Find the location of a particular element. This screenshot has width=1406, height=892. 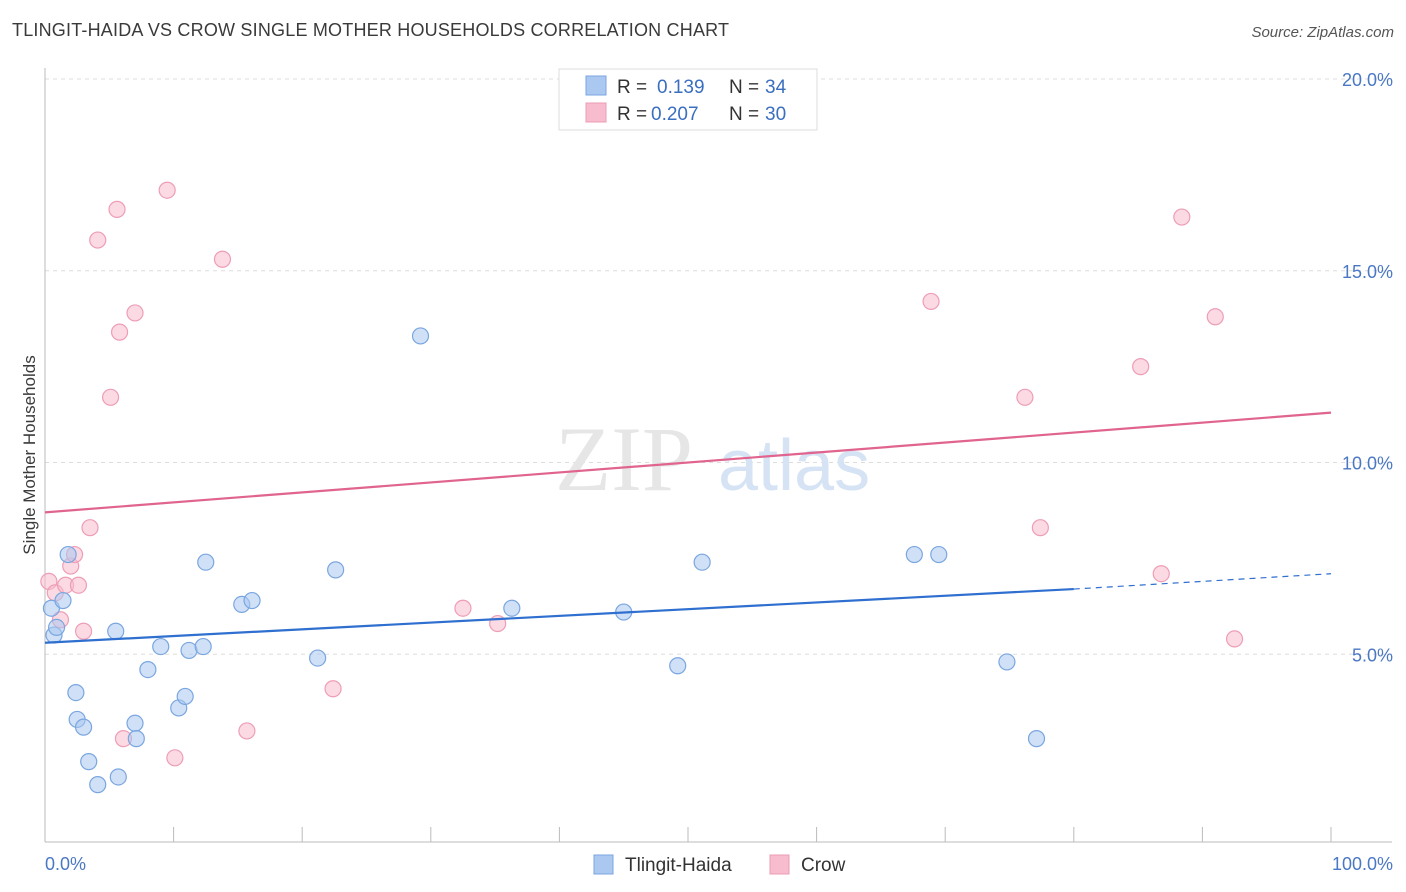

y-tick-label: 15.0% is located at coordinates (1367, 272).